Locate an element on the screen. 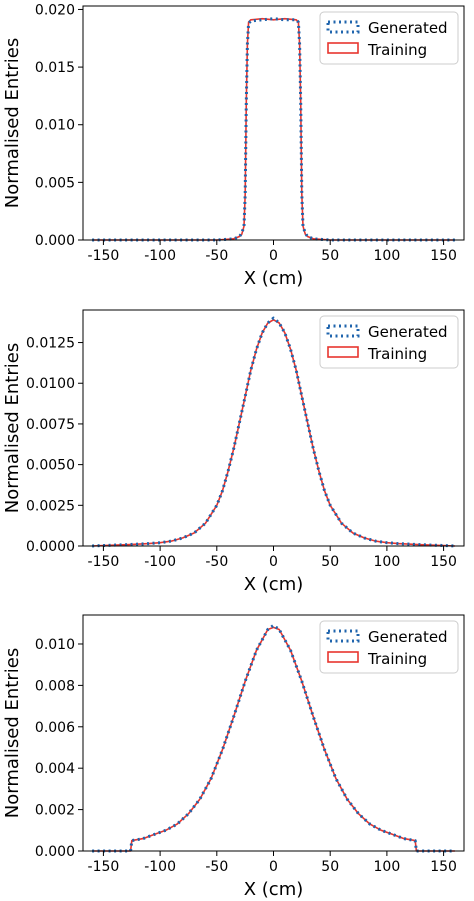 Image resolution: width=474 pixels, height=901 pixels. y-tick-label: 0.0025 is located at coordinates (50, 506).